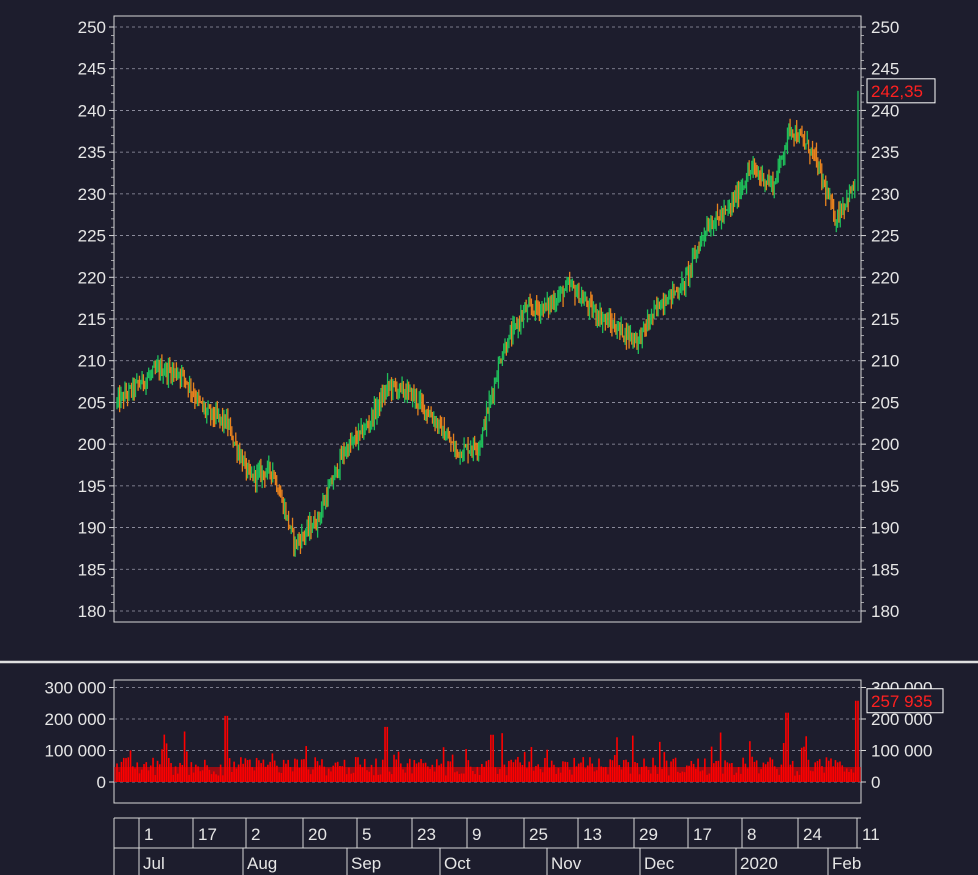  What do you see at coordinates (92, 444) in the screenshot?
I see `price-tick-label-left: 200` at bounding box center [92, 444].